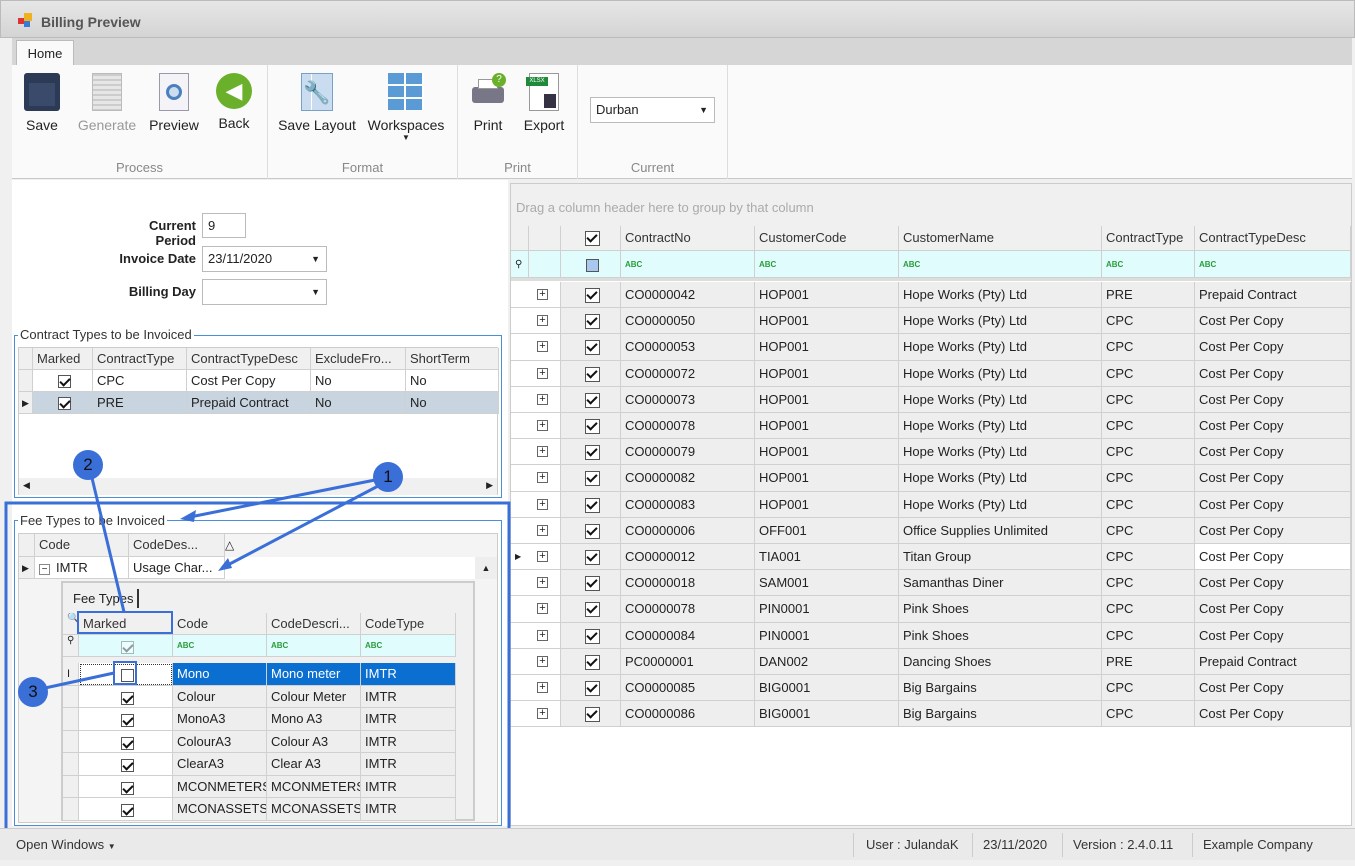 This screenshot has width=1355, height=866. What do you see at coordinates (688, 347) in the screenshot?
I see `grid-cell: CO0000053` at bounding box center [688, 347].